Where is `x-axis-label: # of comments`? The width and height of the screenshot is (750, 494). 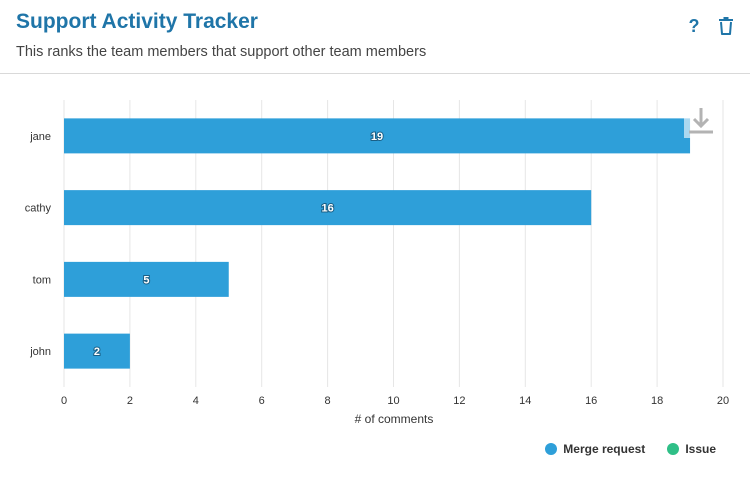
x-axis-label: # of comments is located at coordinates (394, 419).